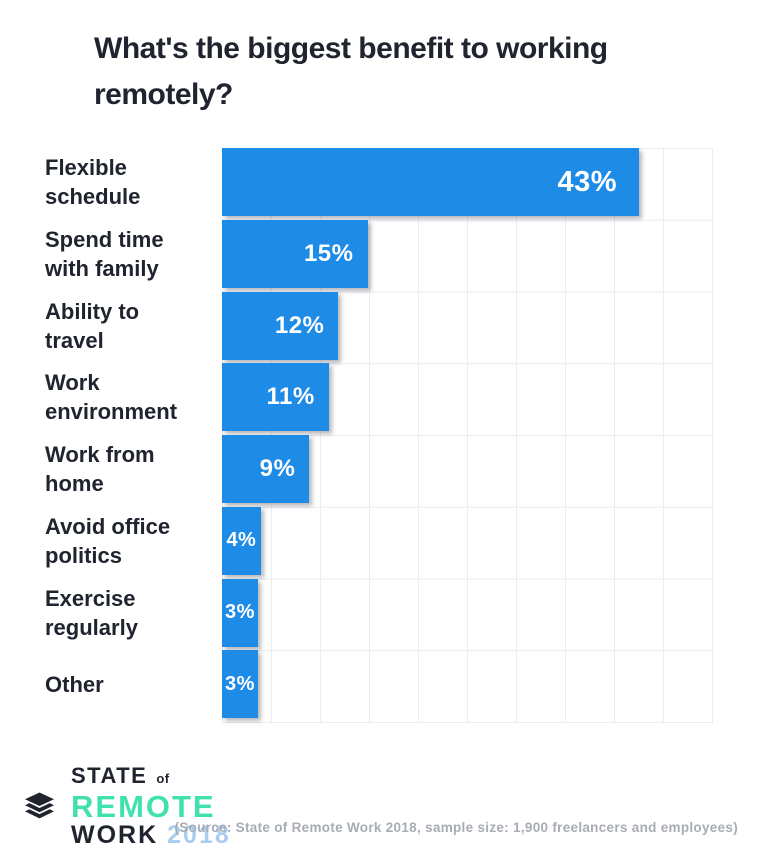  I want to click on bar-spend-time-with-family: 15%, so click(295, 253).